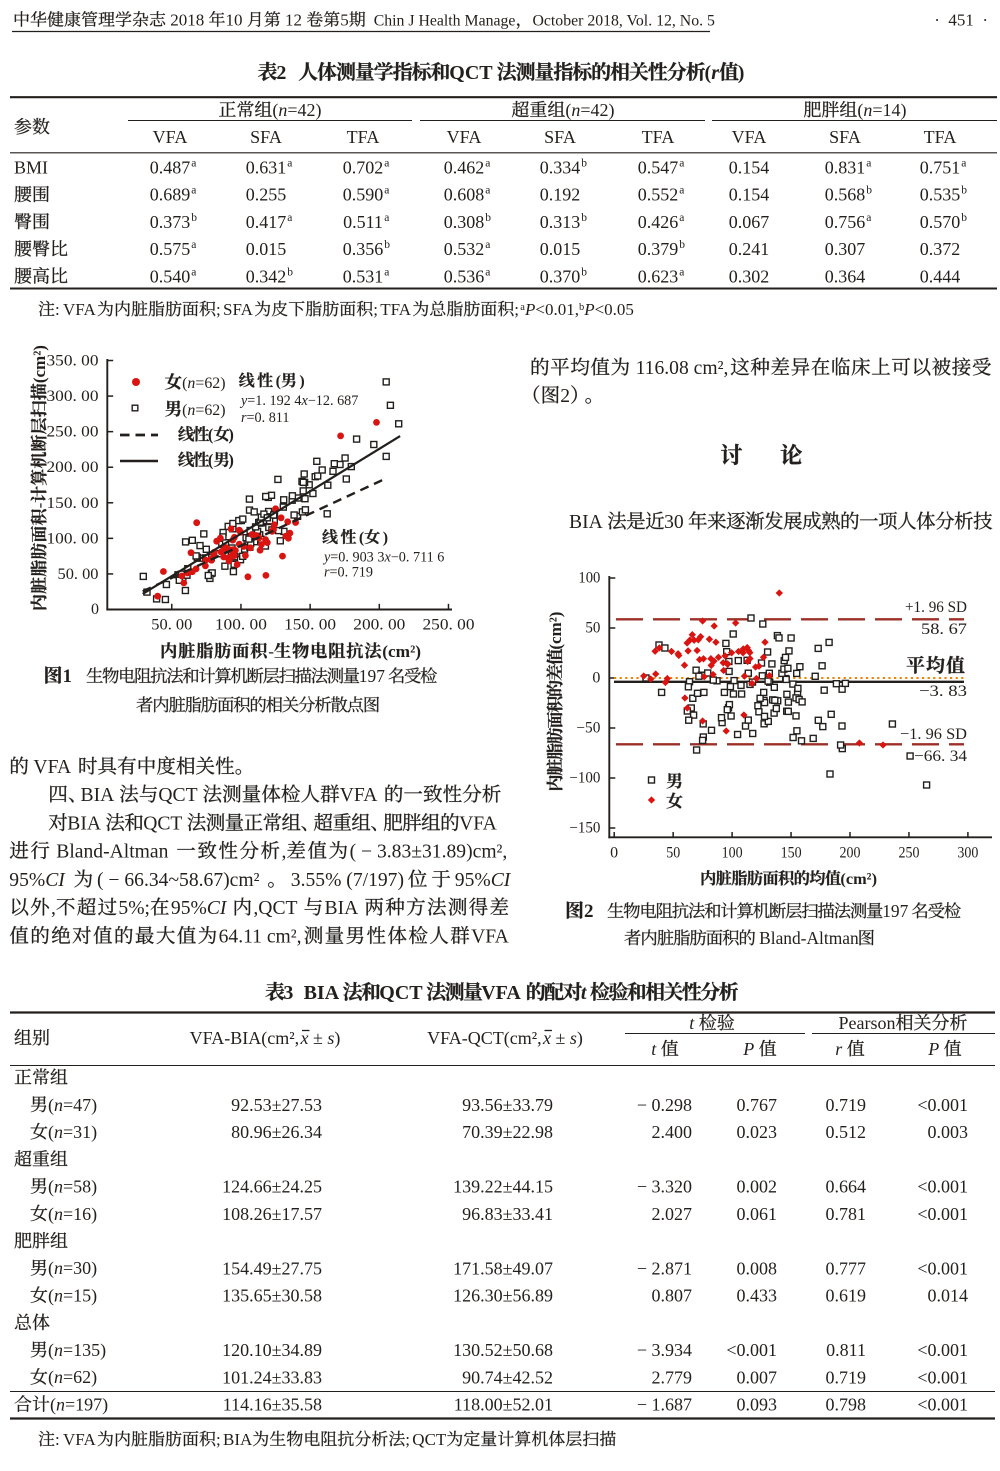 This screenshot has width=1000, height=1471. I want to click on svg-text: 0.552, so click(658, 195).